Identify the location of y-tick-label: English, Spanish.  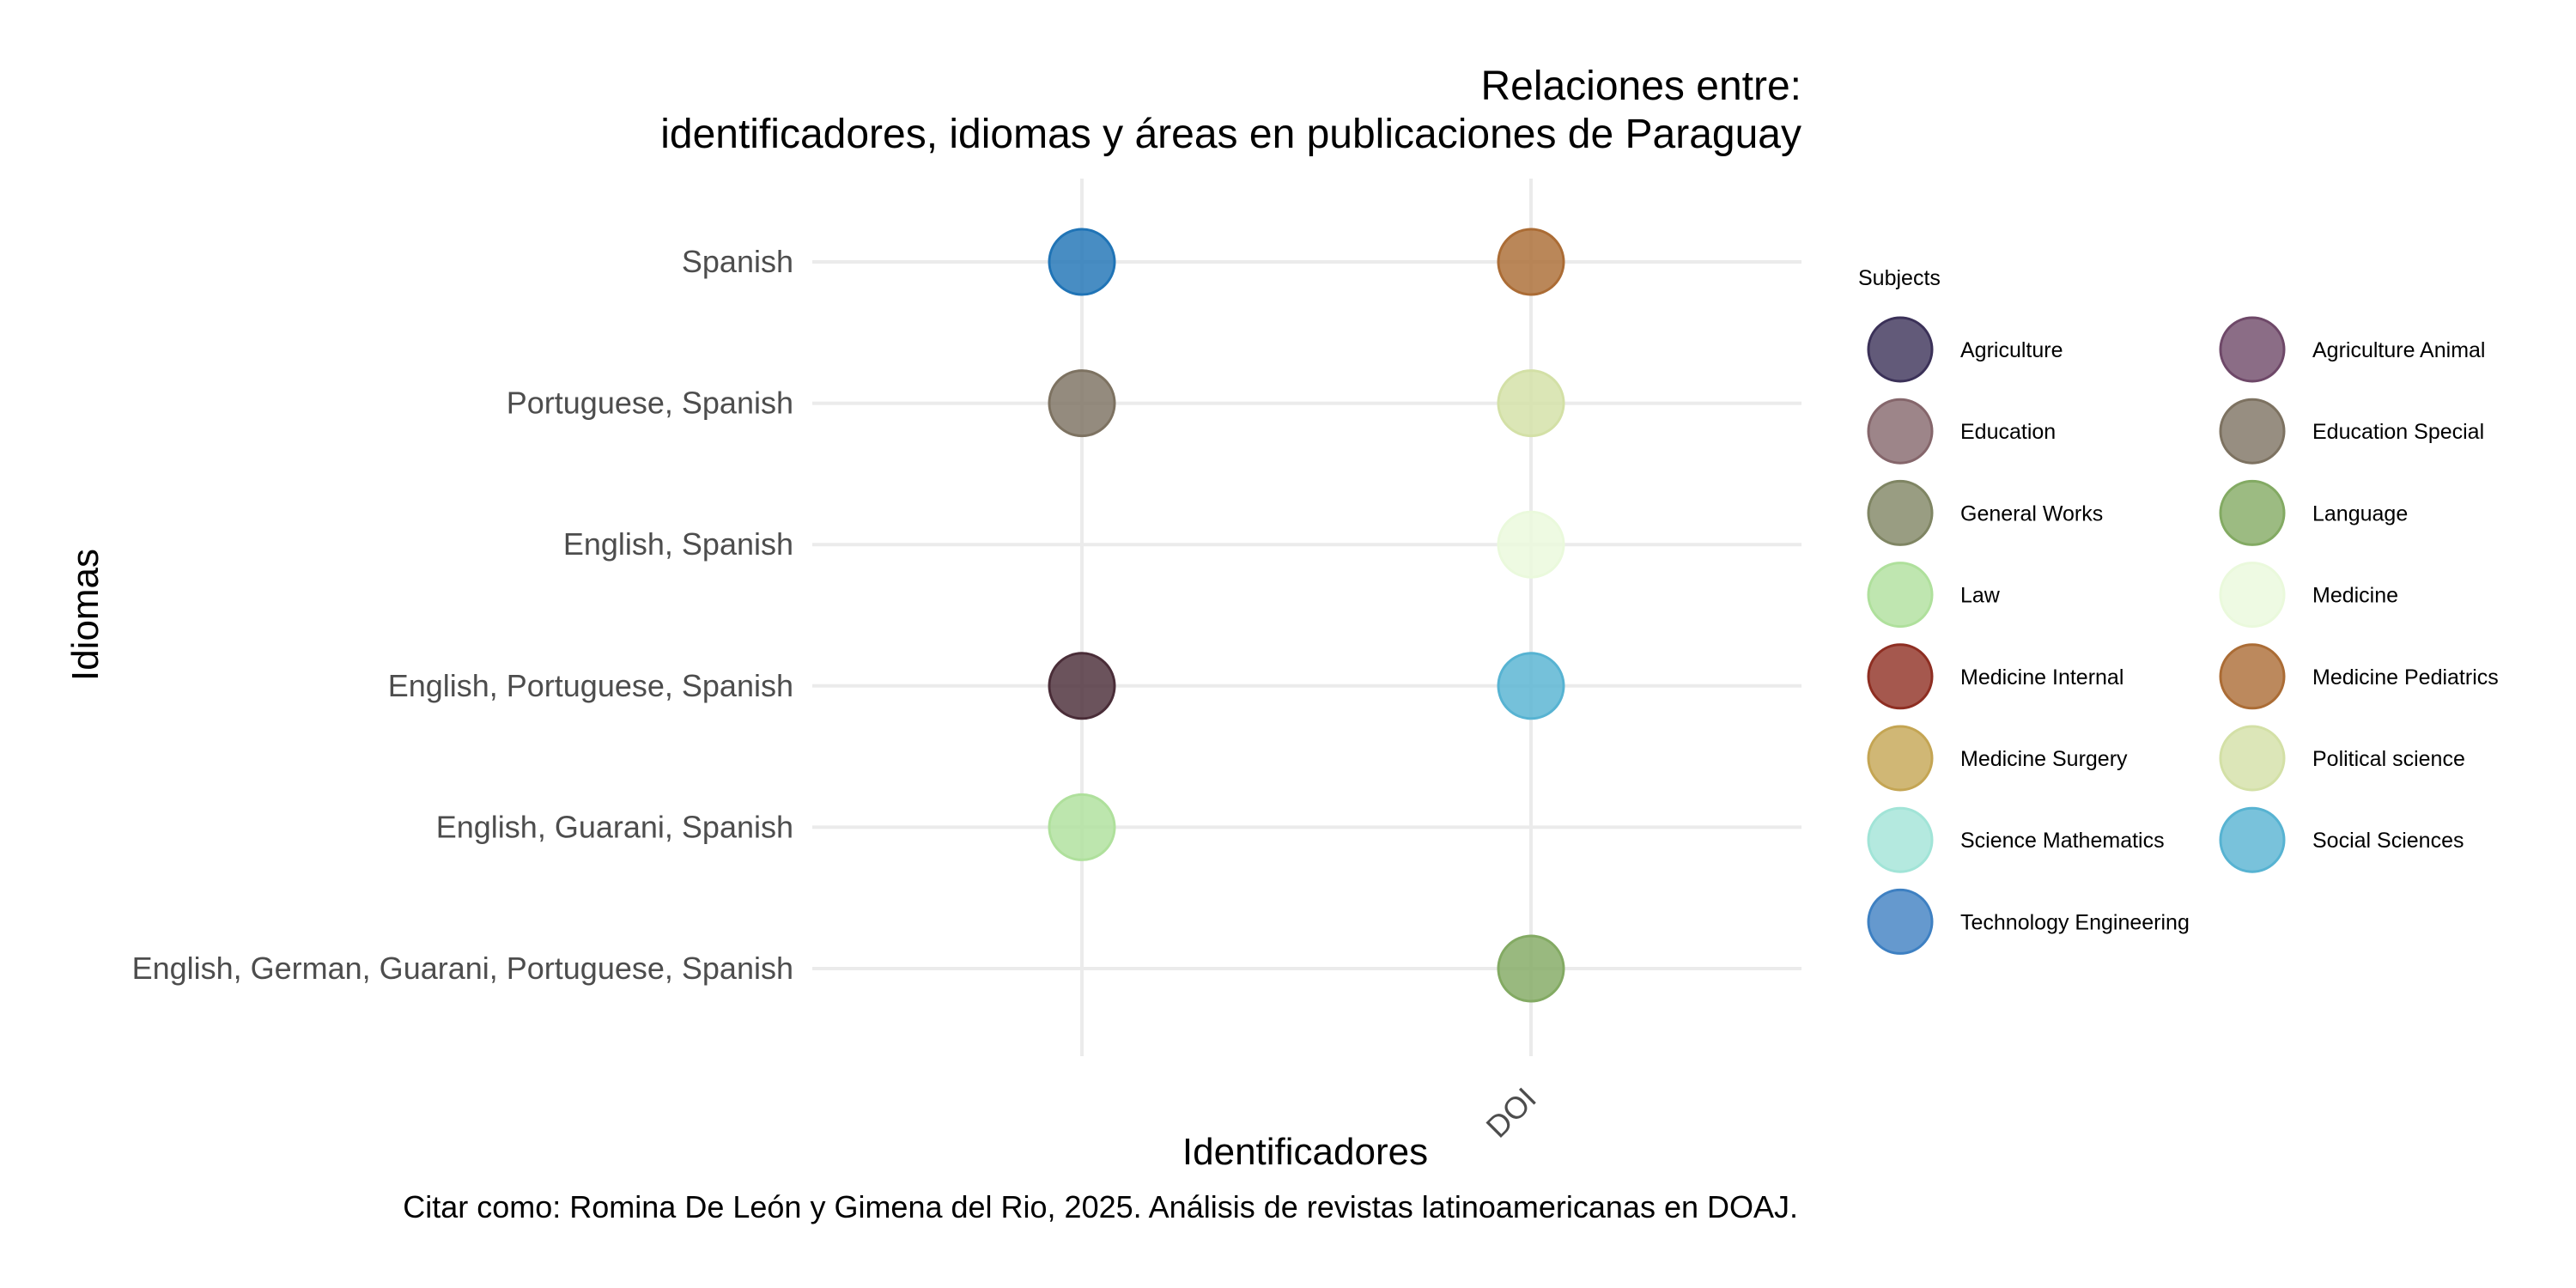
(678, 544).